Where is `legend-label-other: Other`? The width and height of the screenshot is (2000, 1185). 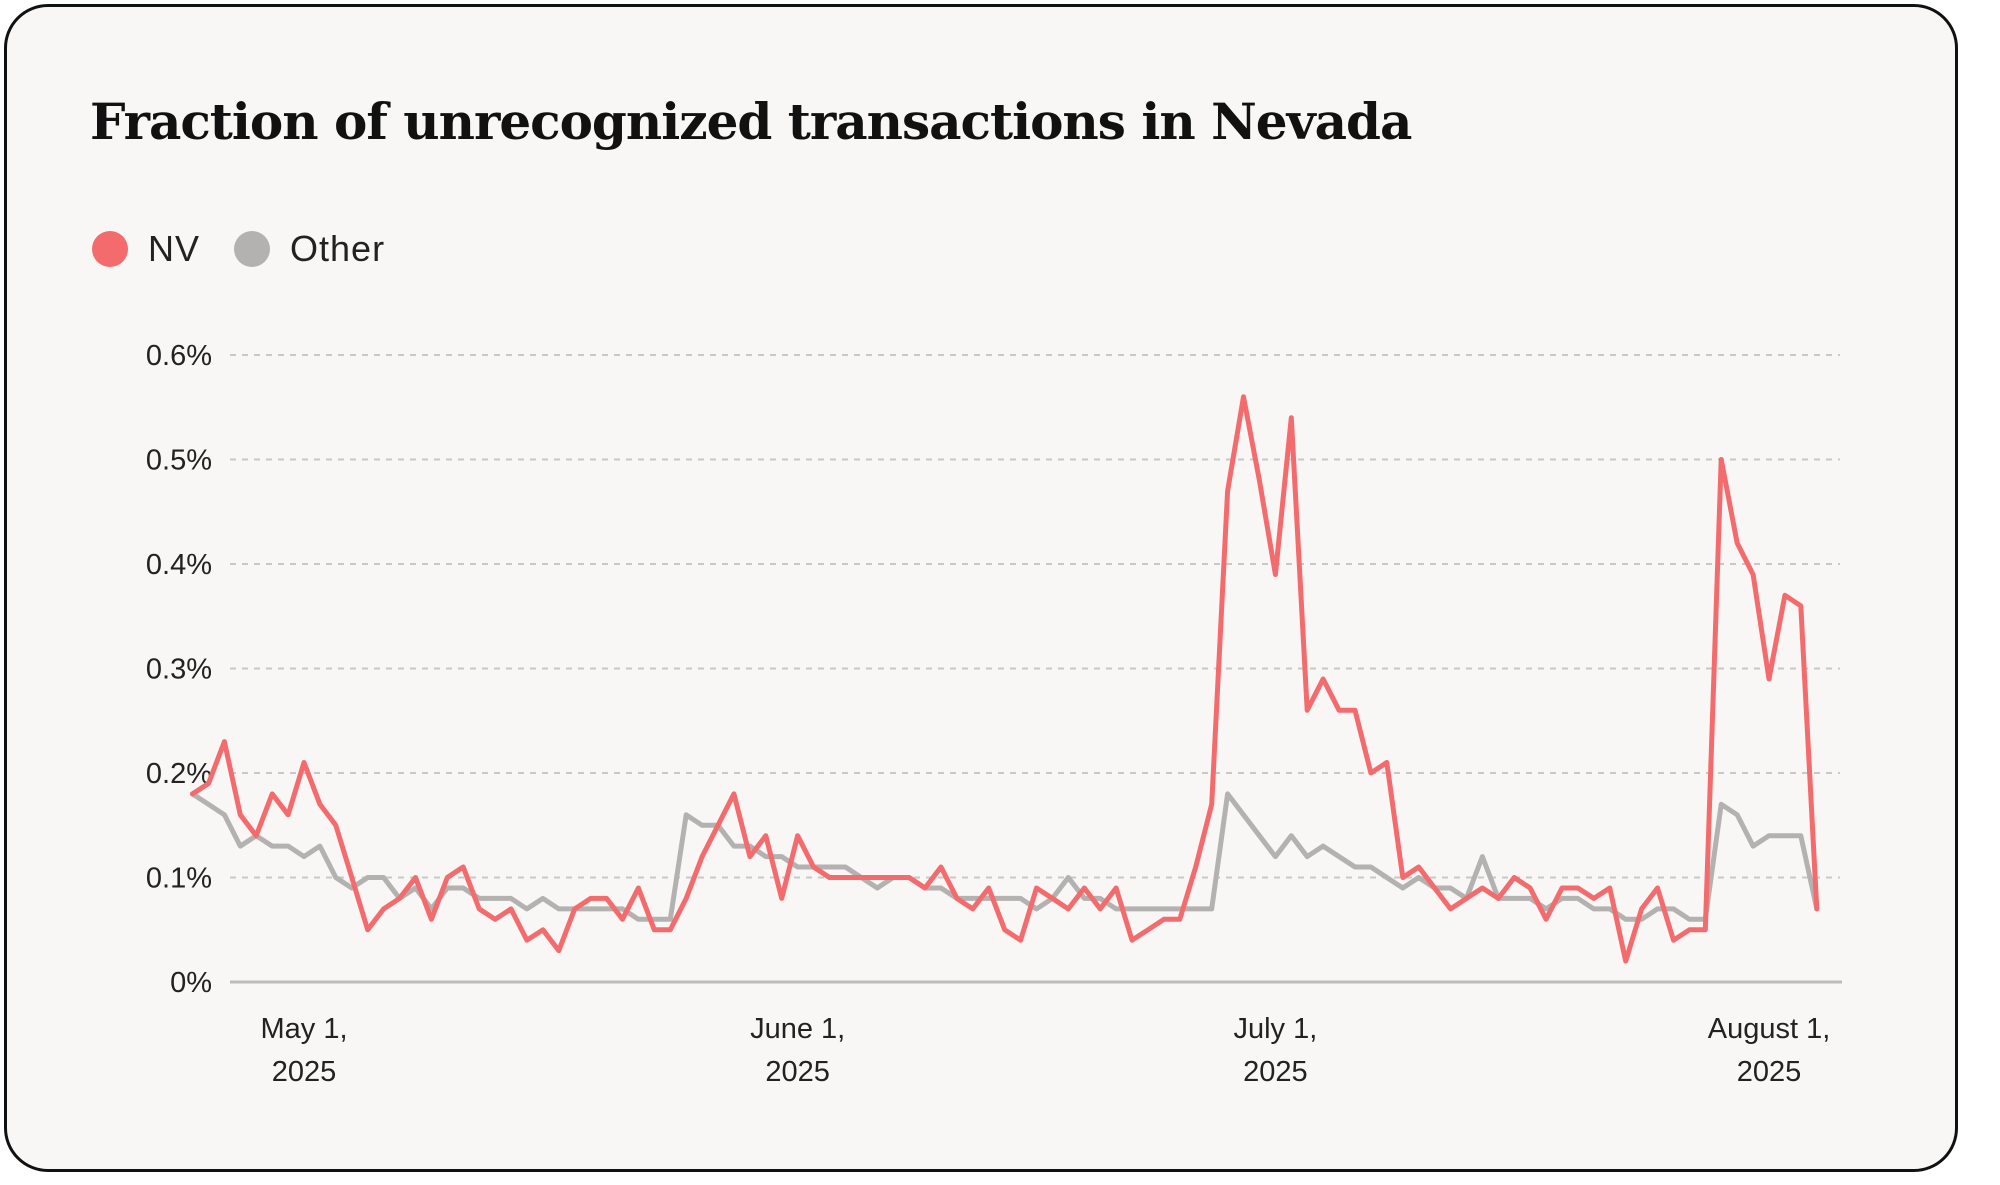
legend-label-other: Other is located at coordinates (338, 248).